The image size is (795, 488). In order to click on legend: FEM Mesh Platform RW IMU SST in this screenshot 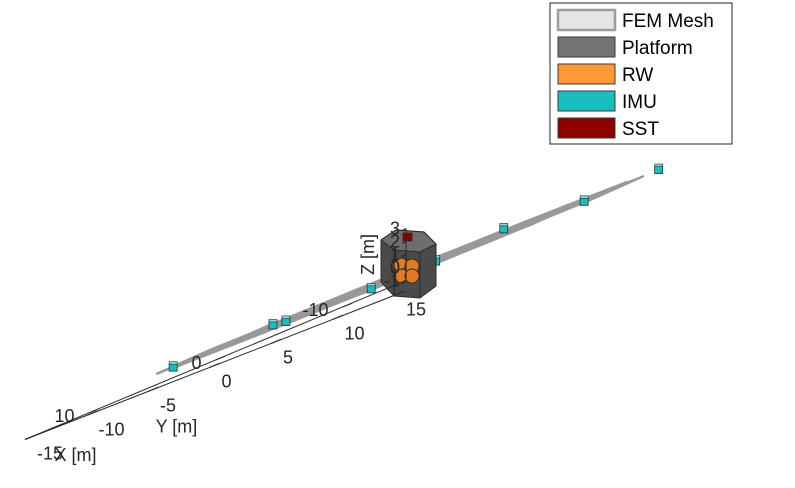, I will do `click(641, 73)`.